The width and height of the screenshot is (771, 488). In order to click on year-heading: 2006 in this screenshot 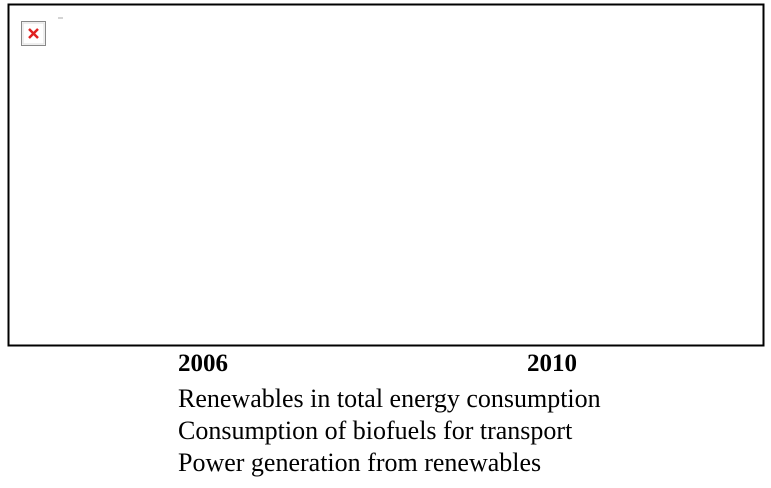, I will do `click(203, 363)`.